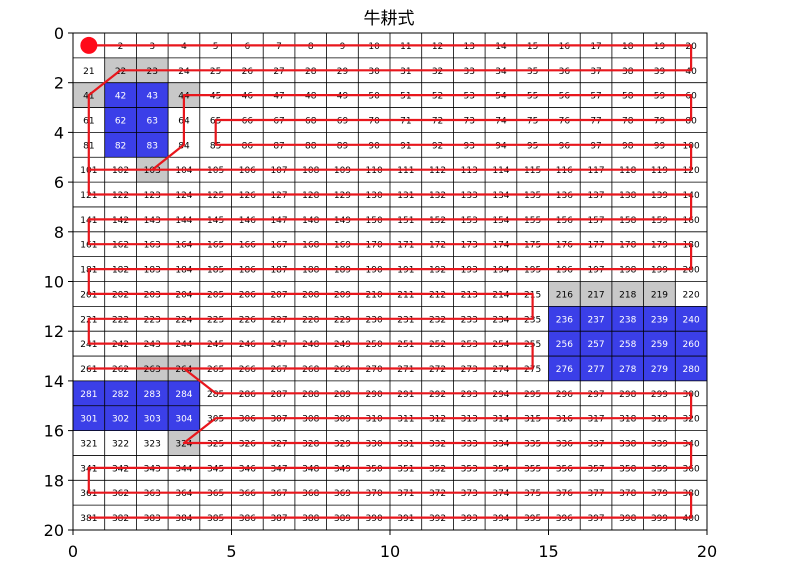 The image size is (795, 571). What do you see at coordinates (278, 345) in the screenshot?
I see `cell-number-label: 247` at bounding box center [278, 345].